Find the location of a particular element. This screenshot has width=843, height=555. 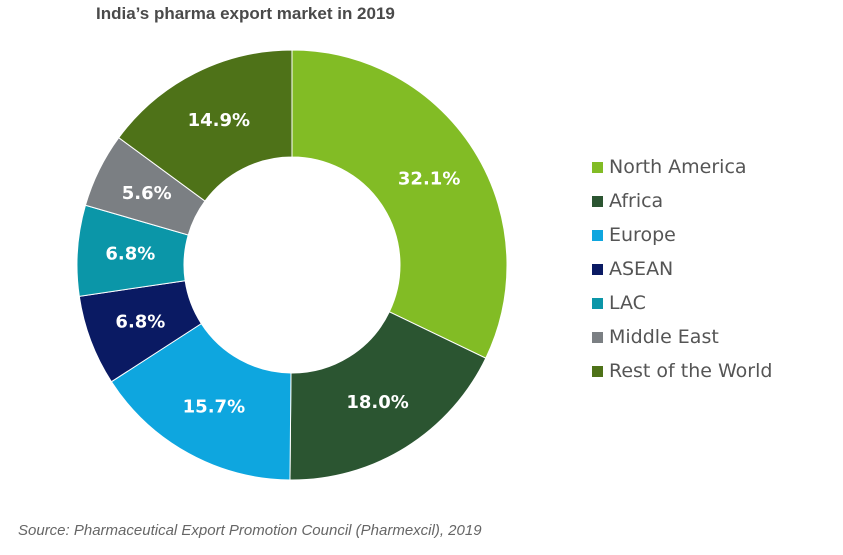

slice-label-middle-east: 5.6% is located at coordinates (147, 193).